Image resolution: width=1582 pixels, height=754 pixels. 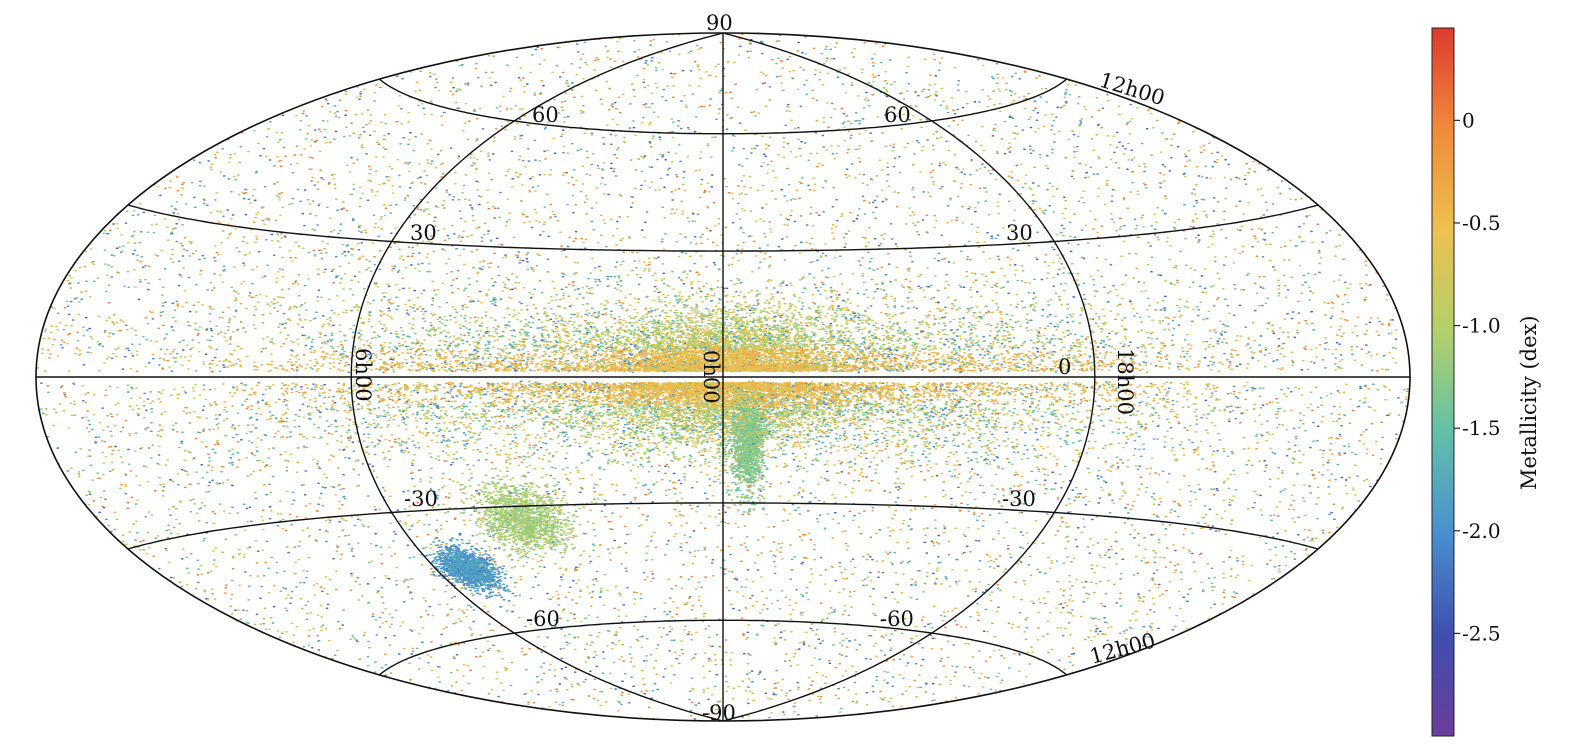 What do you see at coordinates (1481, 633) in the screenshot?
I see `colorbar-tick-label: -2.5` at bounding box center [1481, 633].